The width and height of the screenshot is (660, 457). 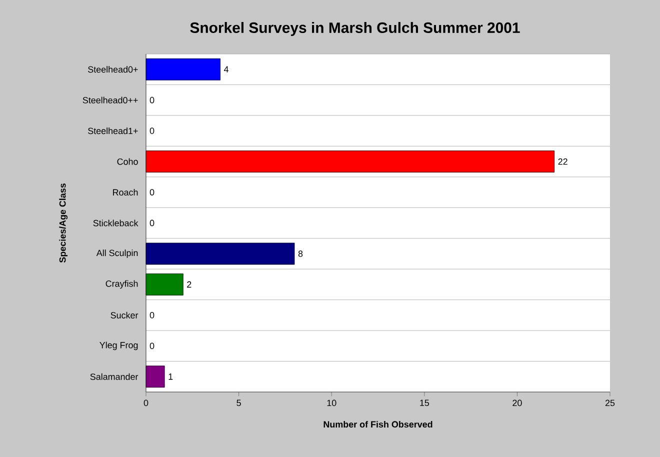 I want to click on x-axis-title: Number of Fish Observed, so click(x=378, y=424).